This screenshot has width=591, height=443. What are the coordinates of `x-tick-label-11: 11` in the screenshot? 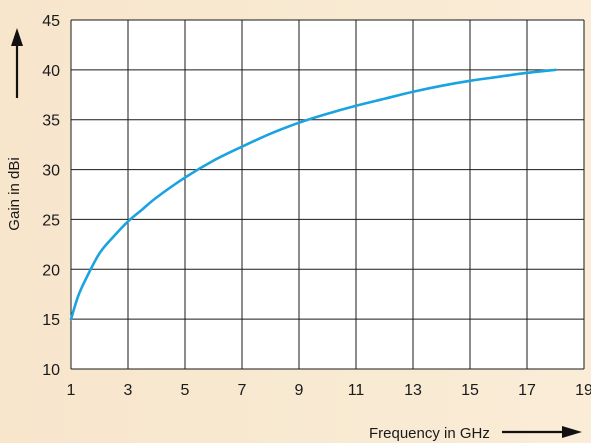 It's located at (356, 390).